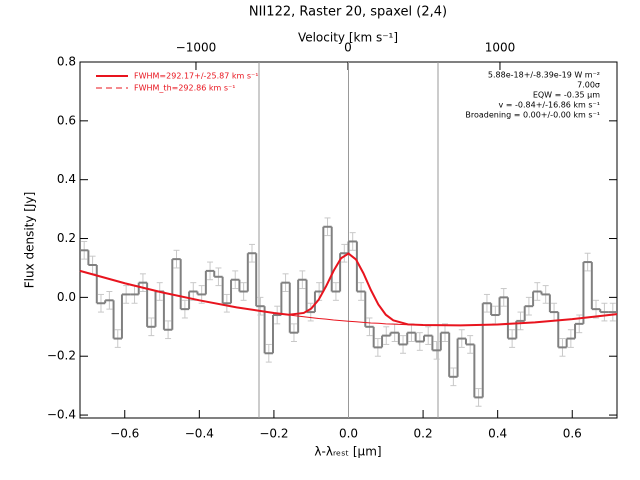 This screenshot has width=640, height=480. Describe the element at coordinates (66, 238) in the screenshot. I see `y-tick-label: 0.2` at that location.